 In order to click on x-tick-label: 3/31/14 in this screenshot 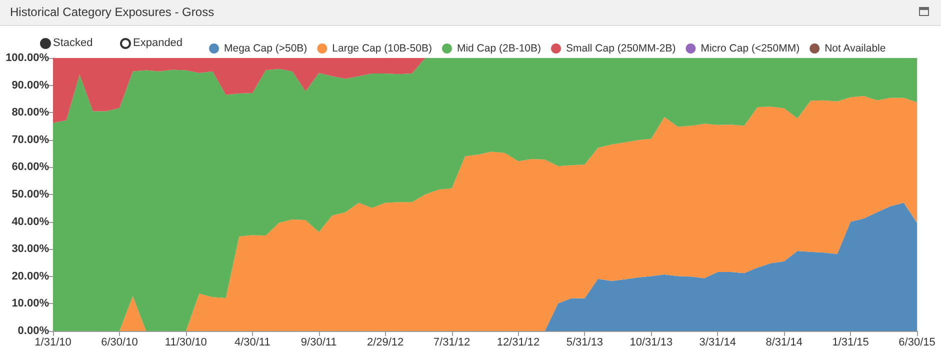, I will do `click(717, 342)`.